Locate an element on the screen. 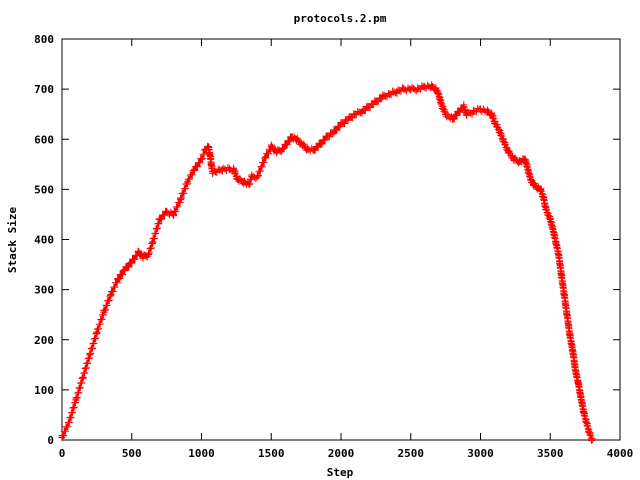 The width and height of the screenshot is (640, 480). y-tick-label: 200 is located at coordinates (44, 340).